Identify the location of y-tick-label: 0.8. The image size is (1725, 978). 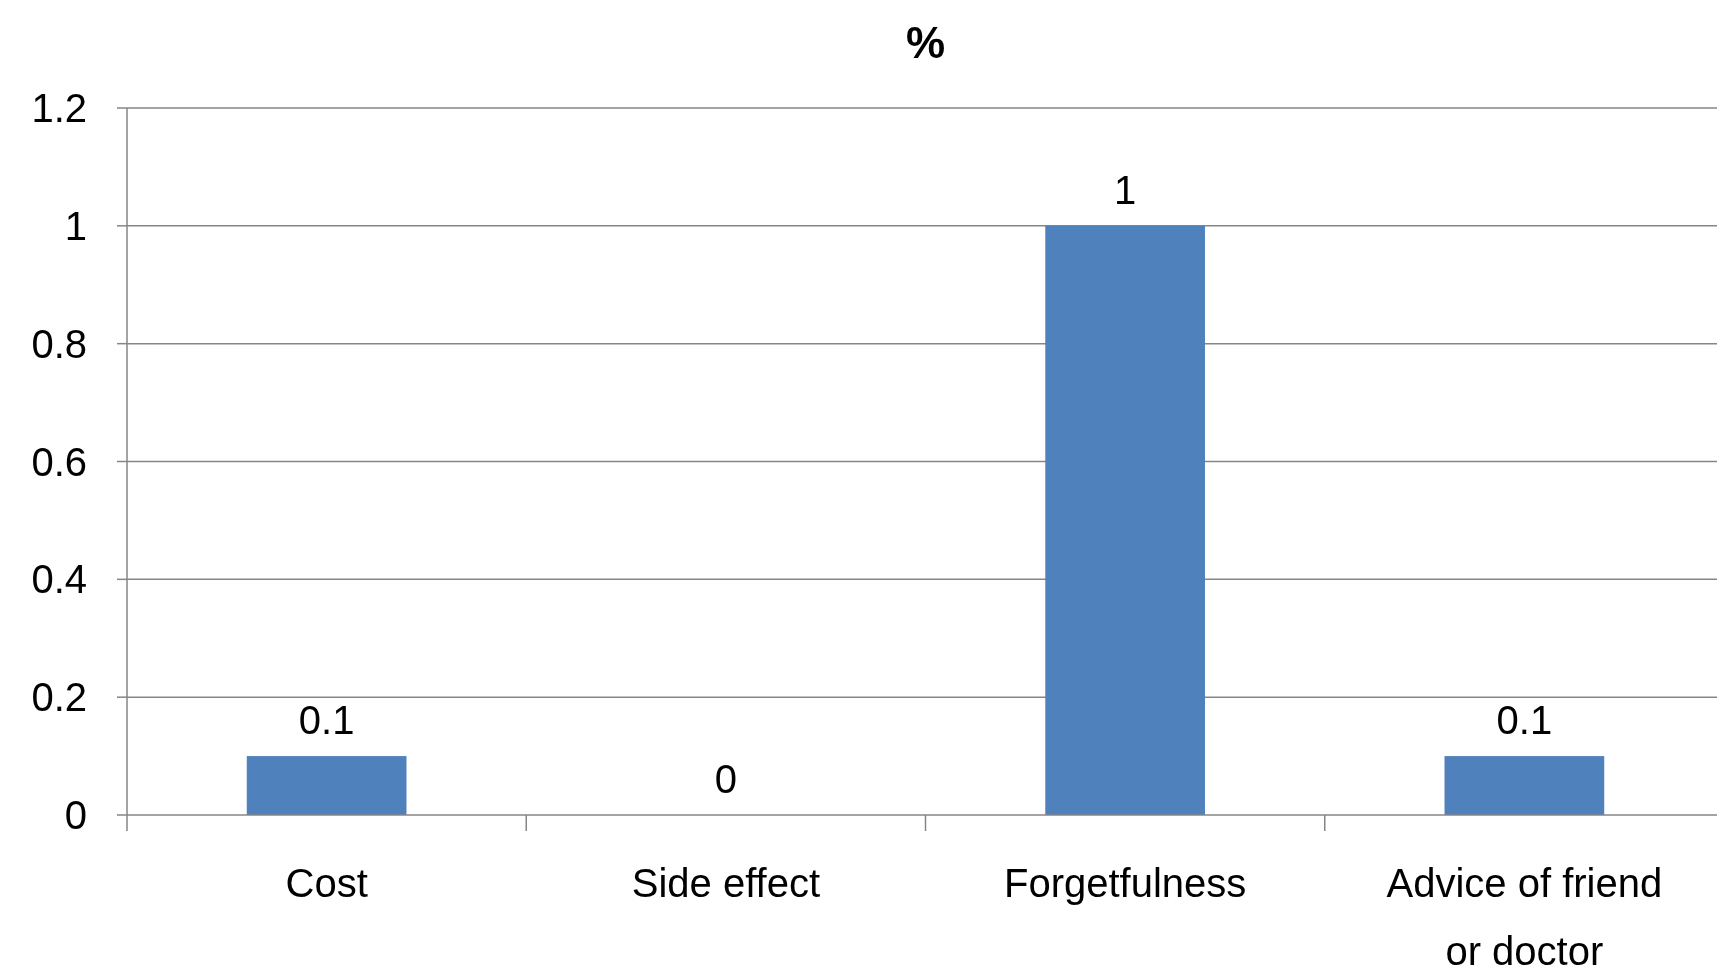
(59, 343).